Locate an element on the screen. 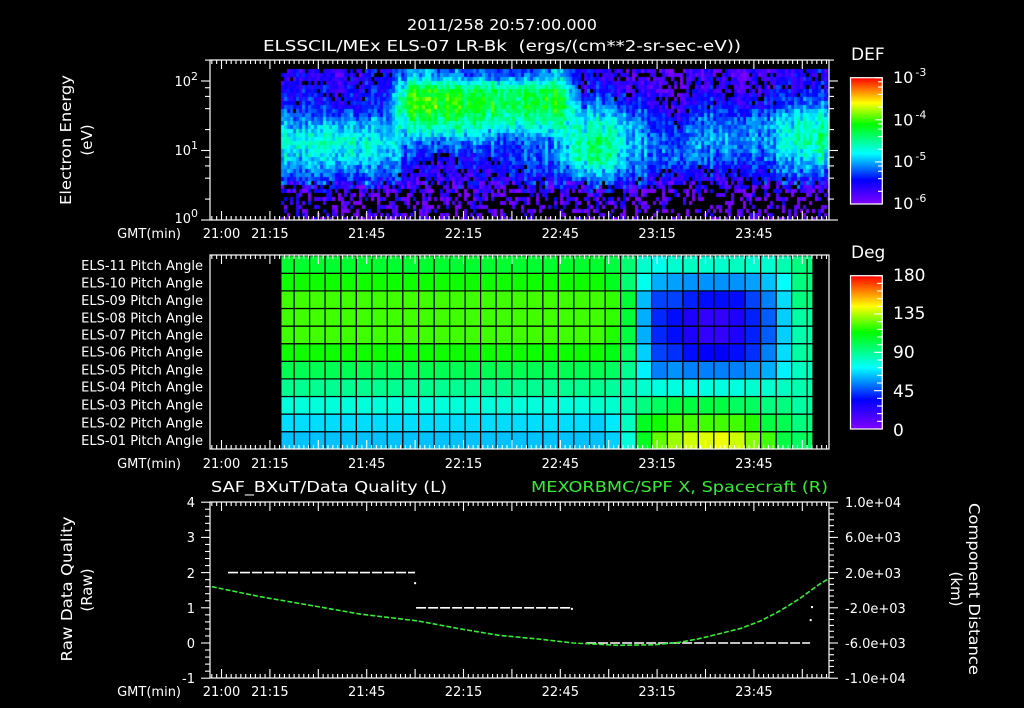 The image size is (1024, 708). x-tick-label: 21:00 is located at coordinates (221, 692).